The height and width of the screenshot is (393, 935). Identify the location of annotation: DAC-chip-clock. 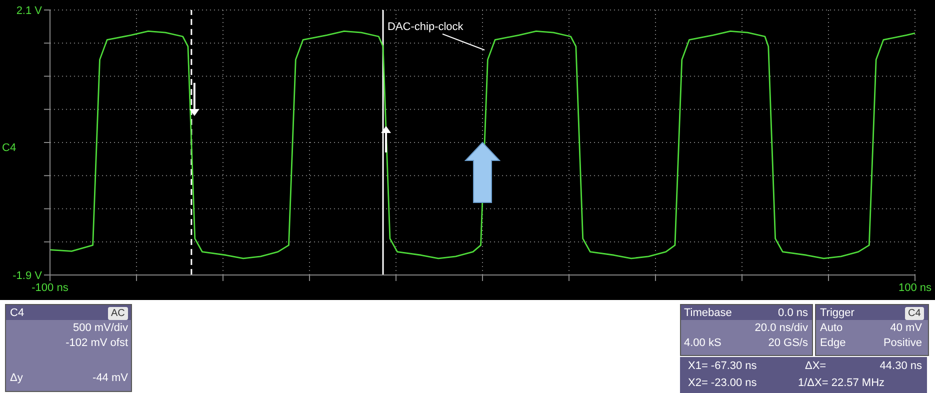
(426, 27).